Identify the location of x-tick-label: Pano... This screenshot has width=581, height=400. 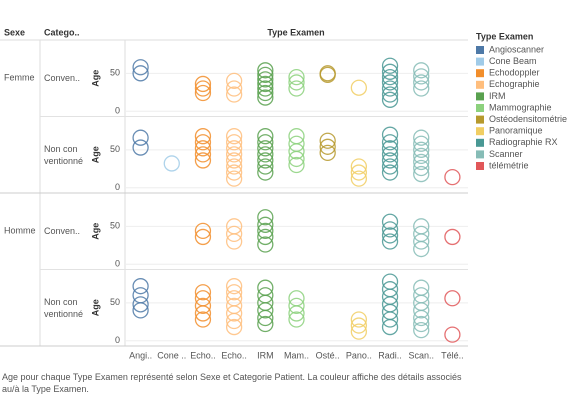
(359, 355).